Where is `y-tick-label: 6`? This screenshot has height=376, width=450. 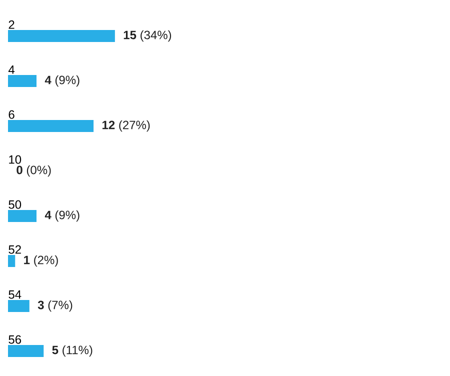
y-tick-label: 6 is located at coordinates (11, 114).